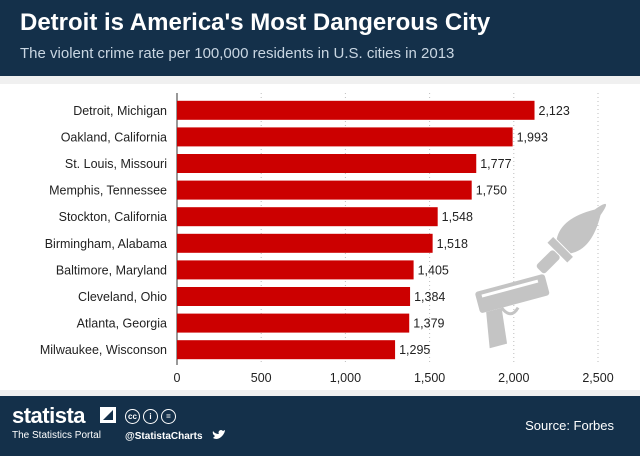 This screenshot has height=456, width=640. Describe the element at coordinates (218, 434) in the screenshot. I see `twitter-icon` at that location.